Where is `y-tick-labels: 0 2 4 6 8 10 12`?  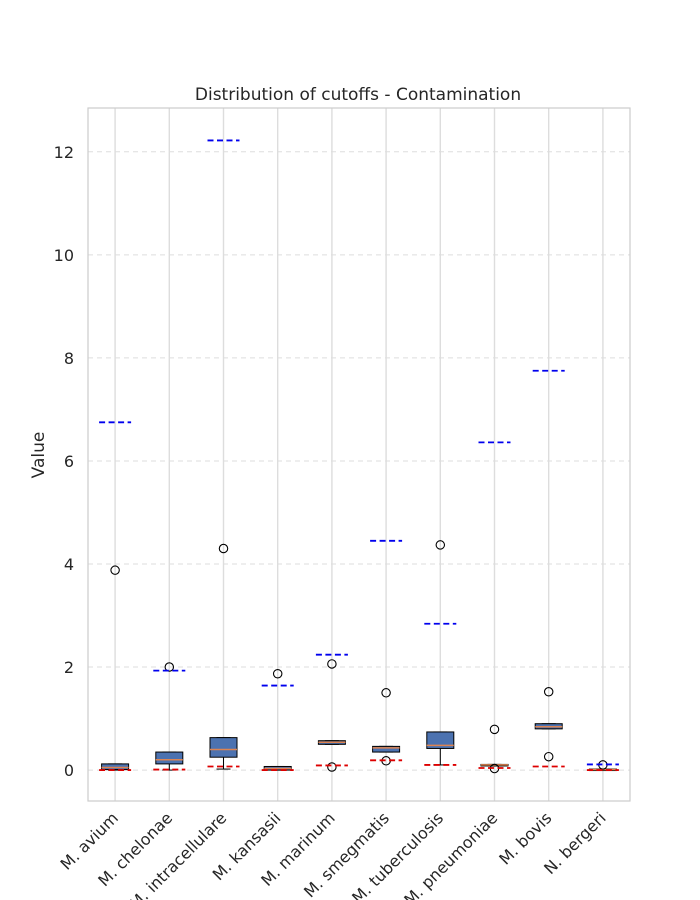
y-tick-labels: 0 2 4 6 8 10 12 is located at coordinates (64, 461).